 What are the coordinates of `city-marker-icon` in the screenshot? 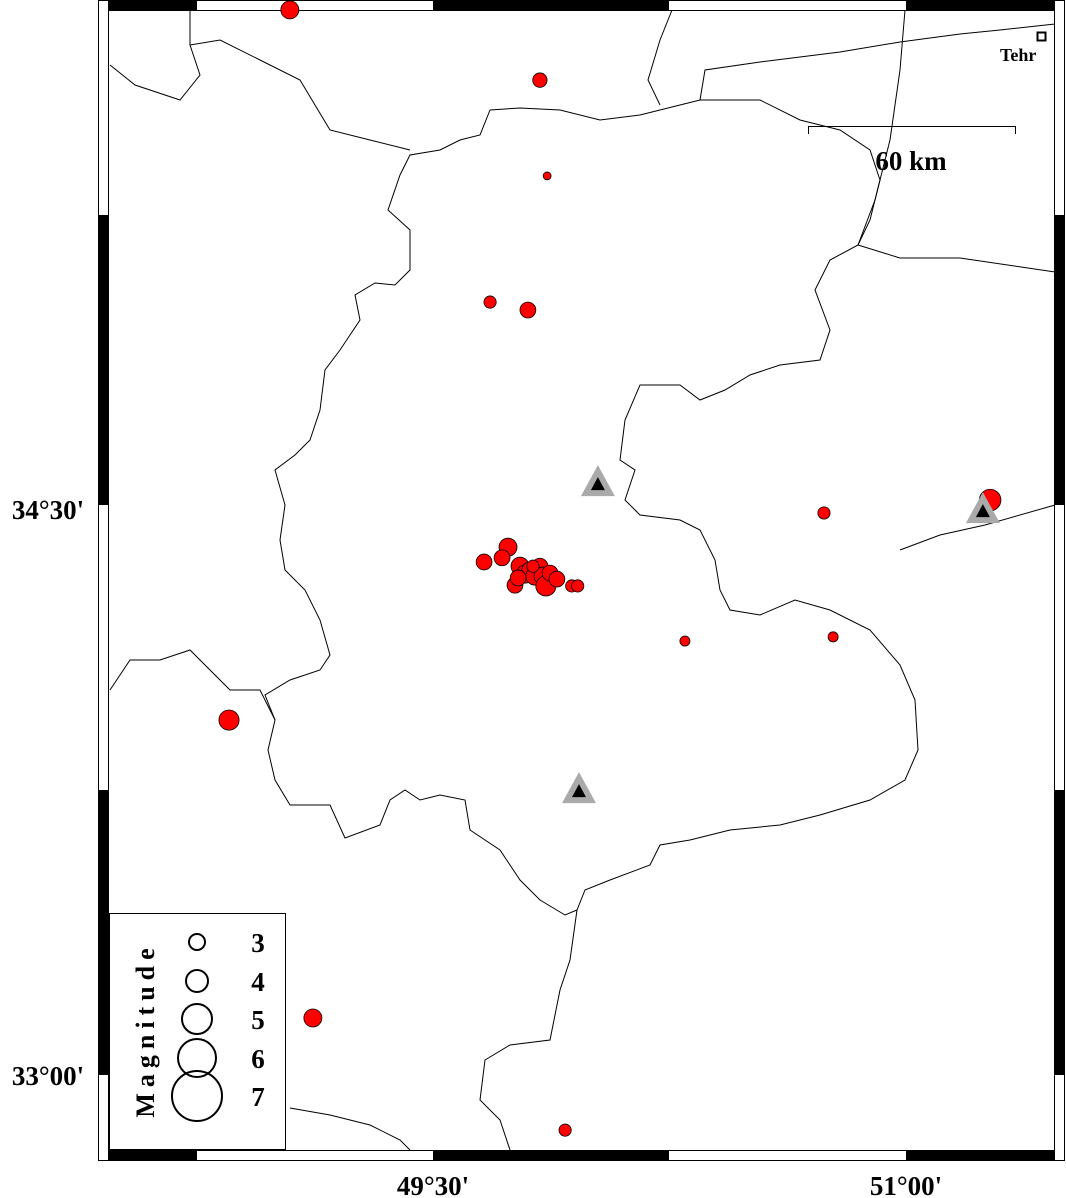 It's located at (1041, 36).